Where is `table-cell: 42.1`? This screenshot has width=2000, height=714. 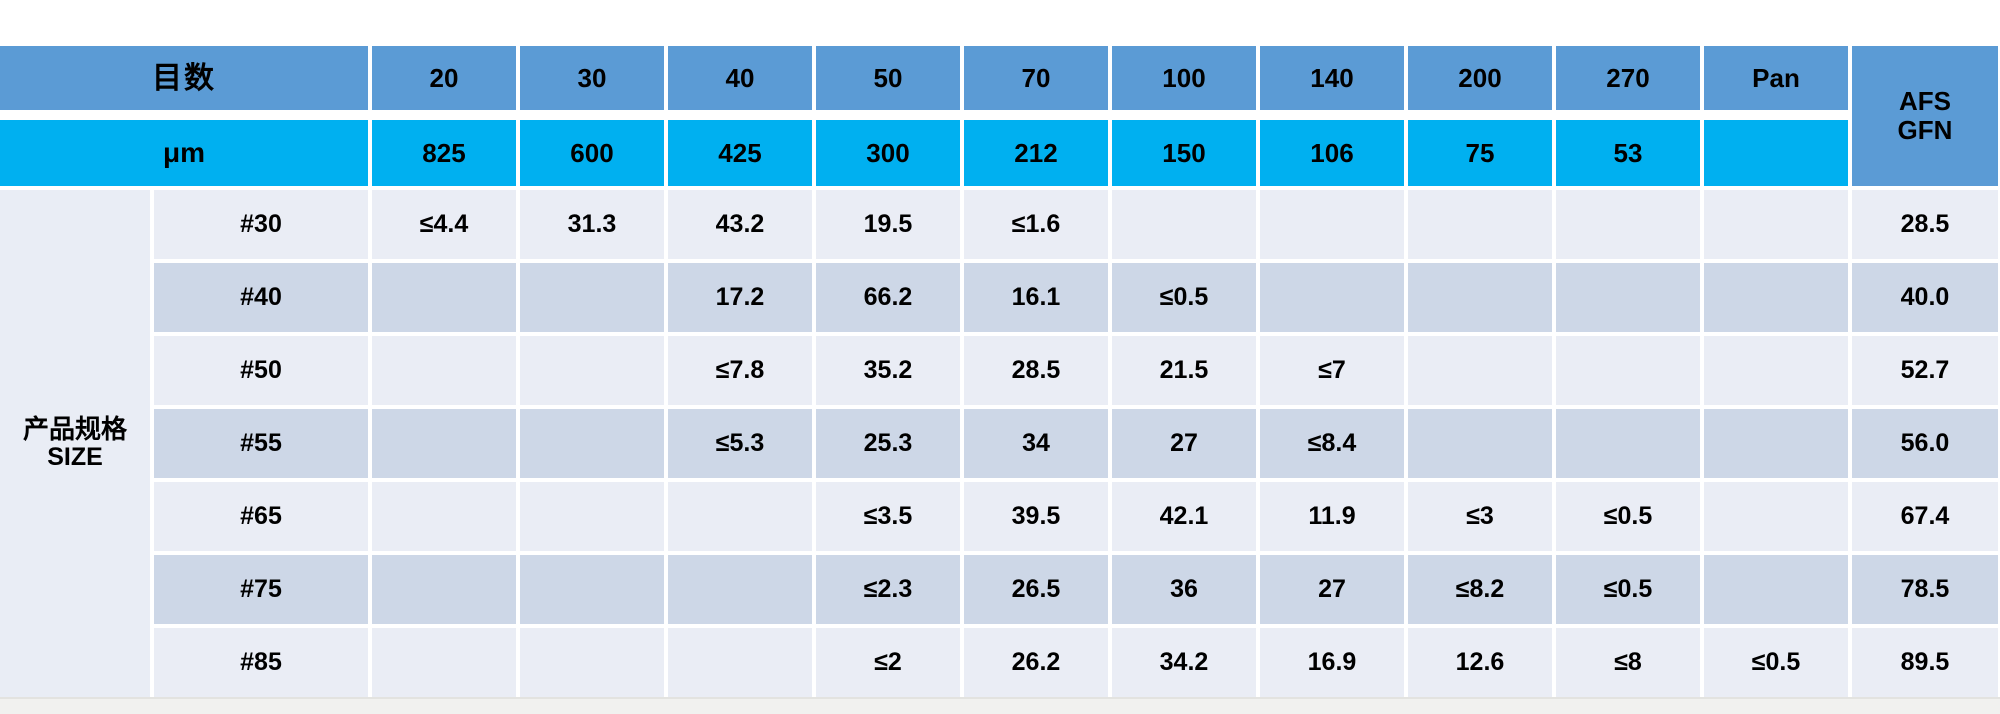 table-cell: 42.1 is located at coordinates (1184, 516).